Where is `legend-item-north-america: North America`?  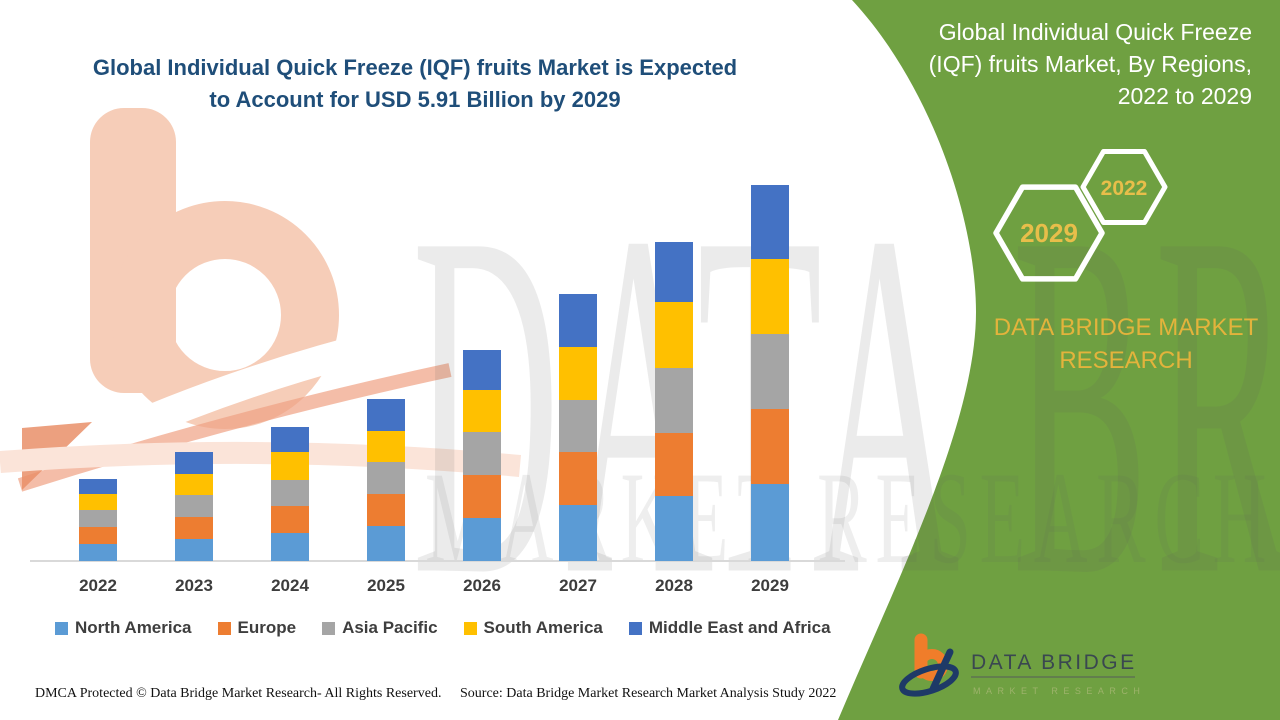 legend-item-north-america: North America is located at coordinates (123, 628).